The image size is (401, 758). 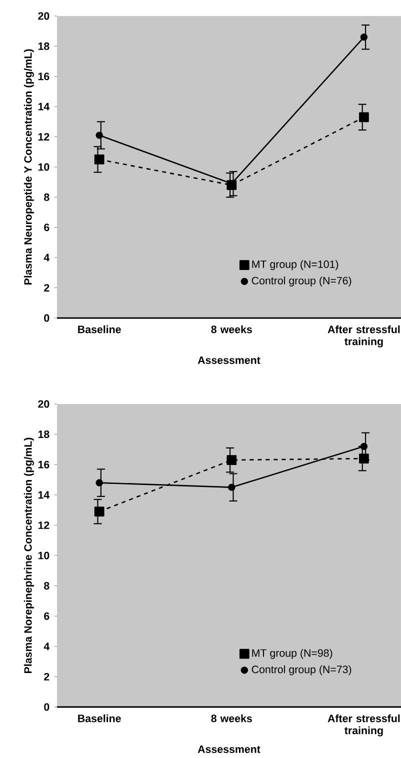 What do you see at coordinates (29, 167) in the screenshot?
I see `y-axis-title: Plasma Neuropeptide Y Concentration (pg/mL)` at bounding box center [29, 167].